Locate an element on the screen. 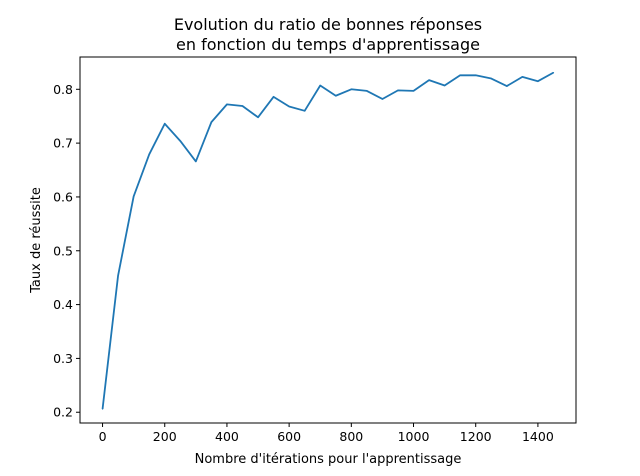 The height and width of the screenshot is (476, 640). x-tick-label: 1200 is located at coordinates (476, 436).